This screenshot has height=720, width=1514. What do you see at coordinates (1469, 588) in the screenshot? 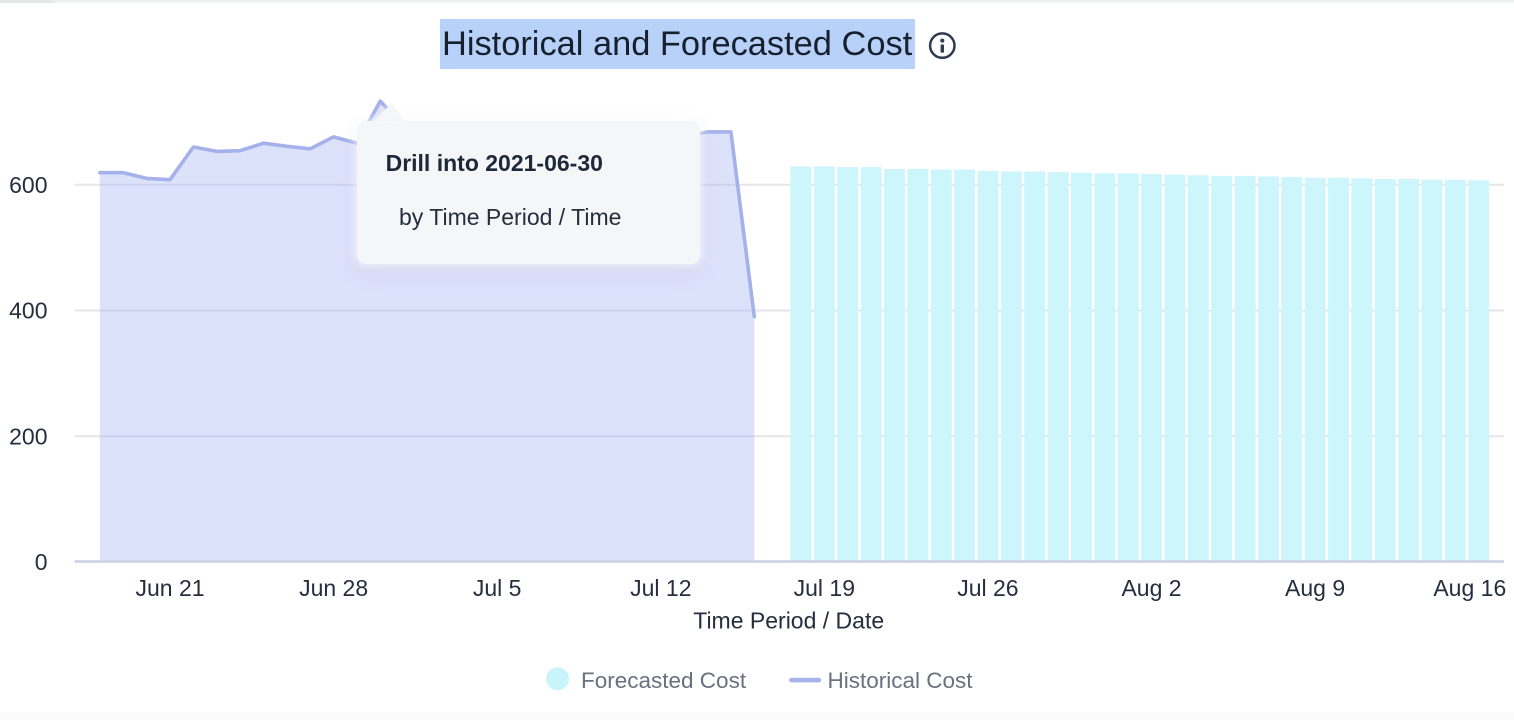
I see `svg-text: Aug 16` at bounding box center [1469, 588].